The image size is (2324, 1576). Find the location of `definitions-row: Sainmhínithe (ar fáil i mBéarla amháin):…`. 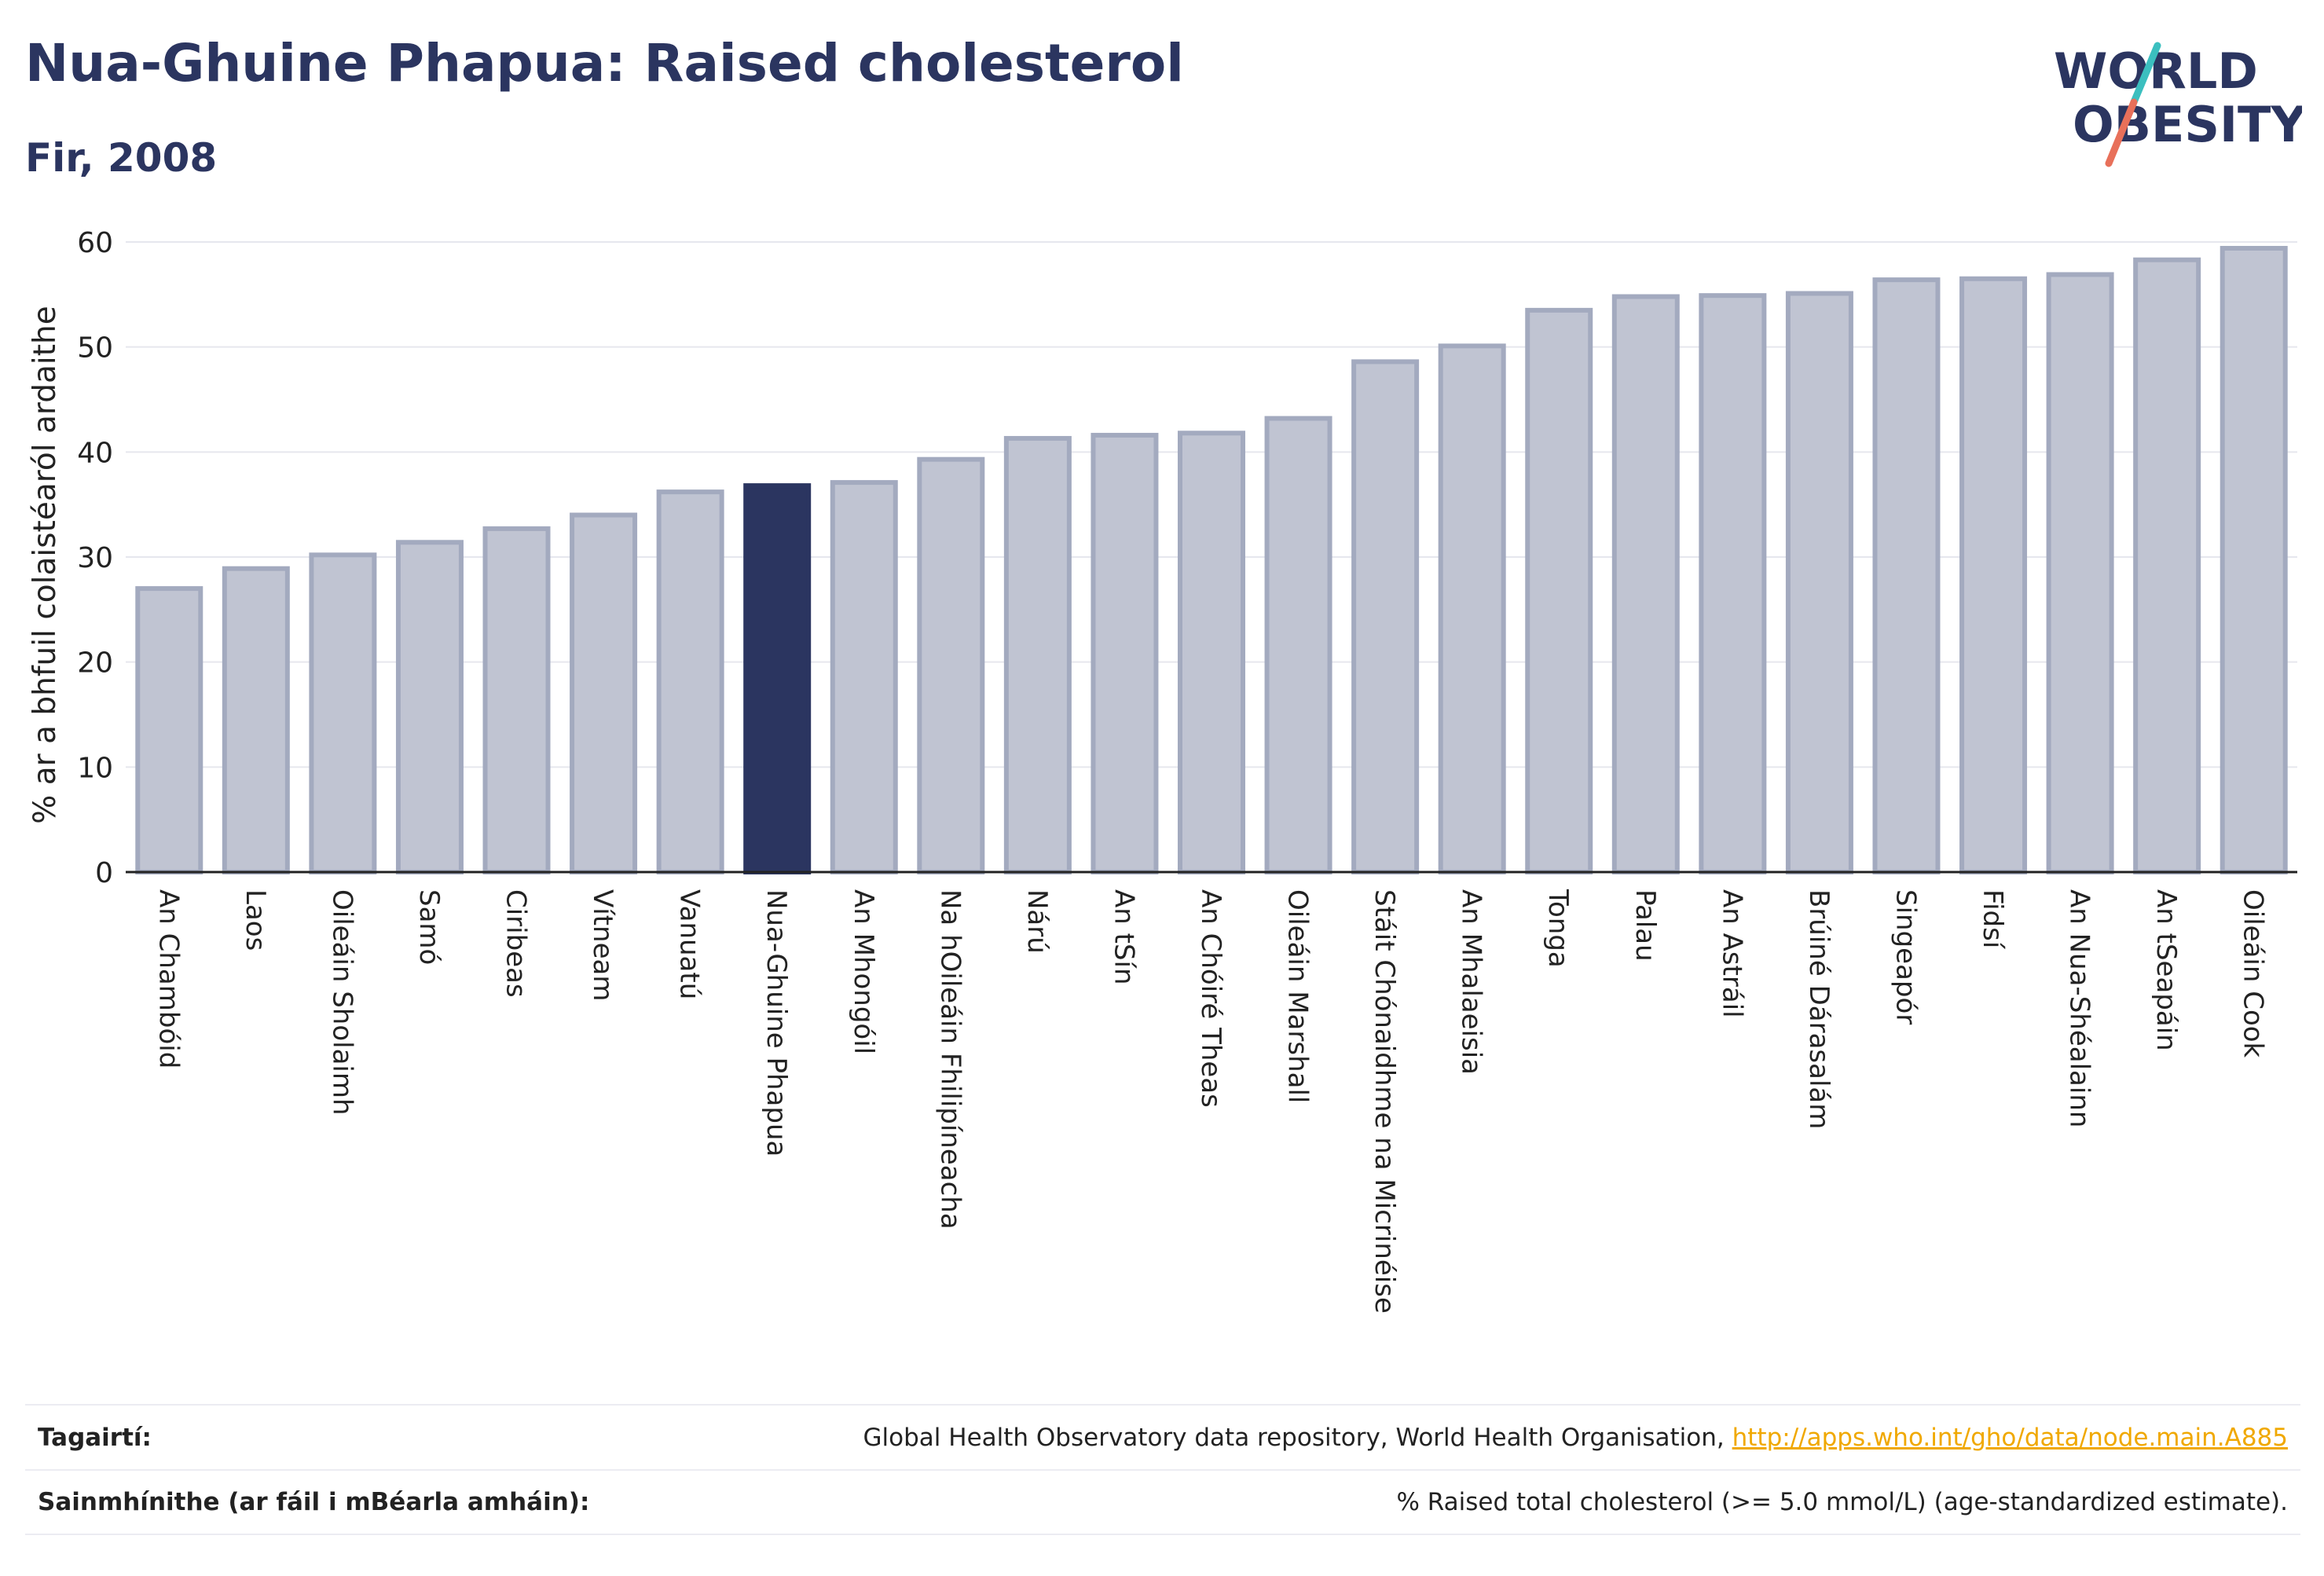

definitions-row: Sainmhínithe (ar fáil i mBéarla amháin):… is located at coordinates (1162, 1505).